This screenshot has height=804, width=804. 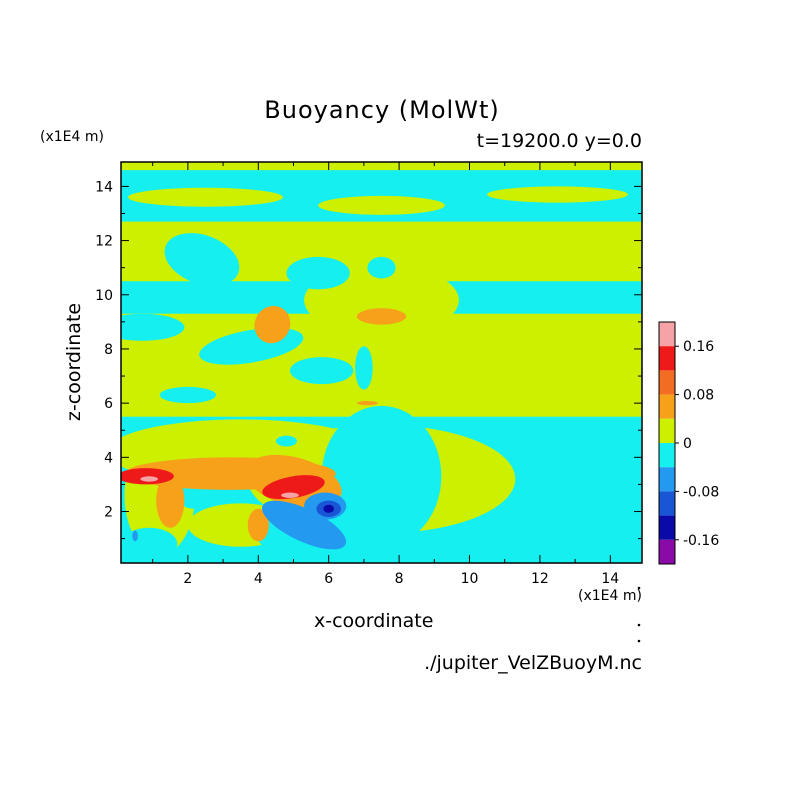 What do you see at coordinates (533, 663) in the screenshot?
I see `source-file-label: ./jupiter_VelZBuoyM.nc` at bounding box center [533, 663].